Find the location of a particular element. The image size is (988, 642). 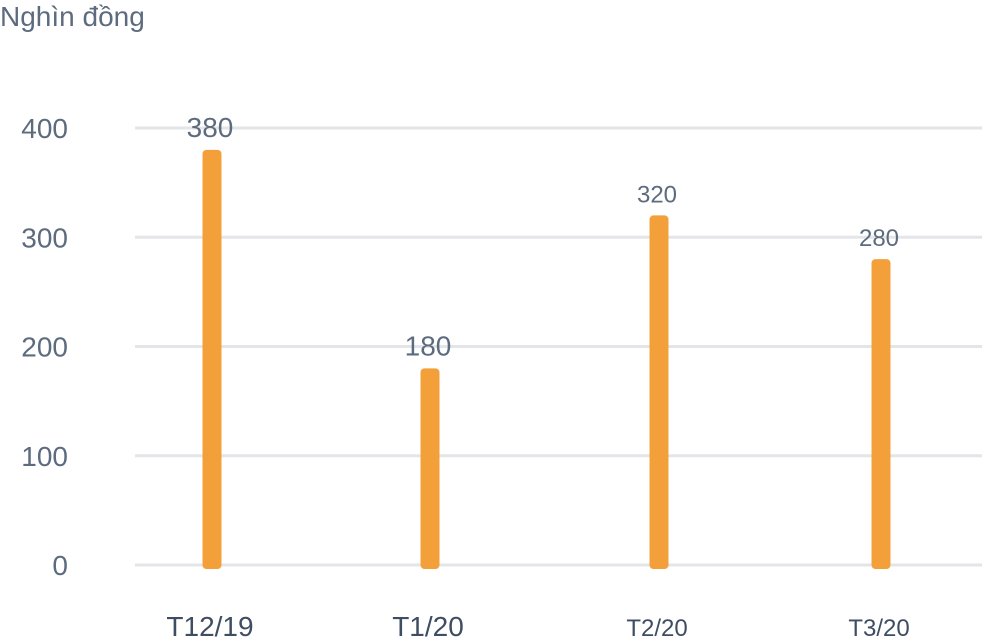

x-tick-label: T3/20 is located at coordinates (878, 628).